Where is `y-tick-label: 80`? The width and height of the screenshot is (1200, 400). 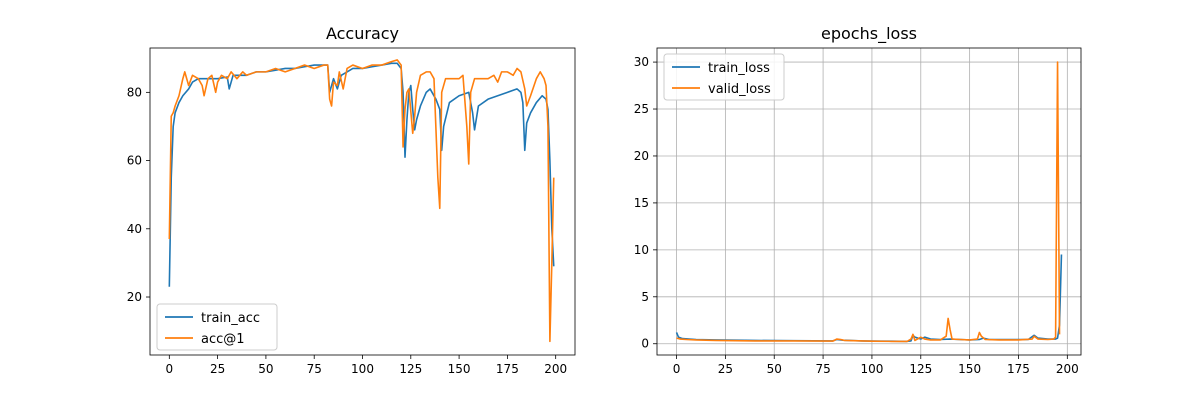
y-tick-label: 80 is located at coordinates (134, 92).